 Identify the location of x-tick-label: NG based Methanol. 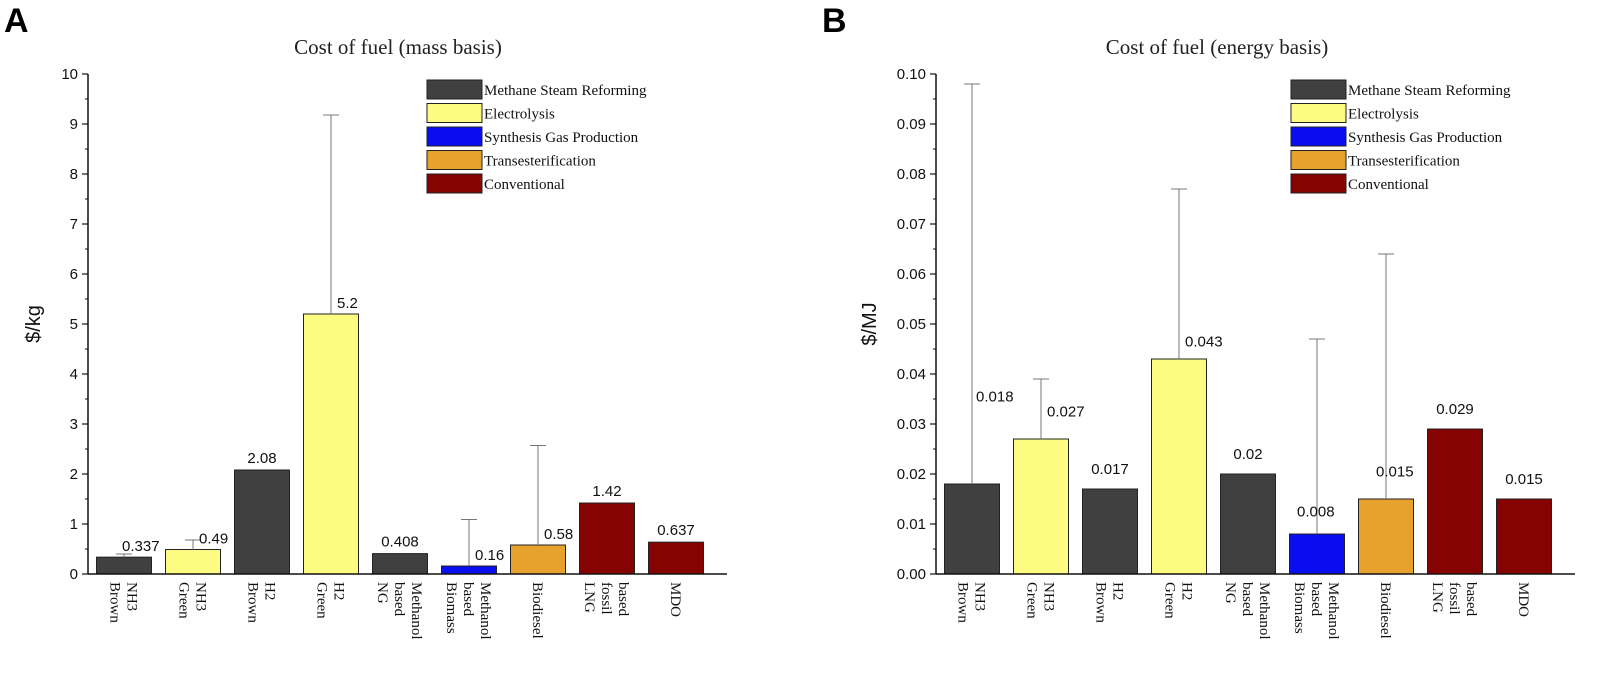
(1247, 611).